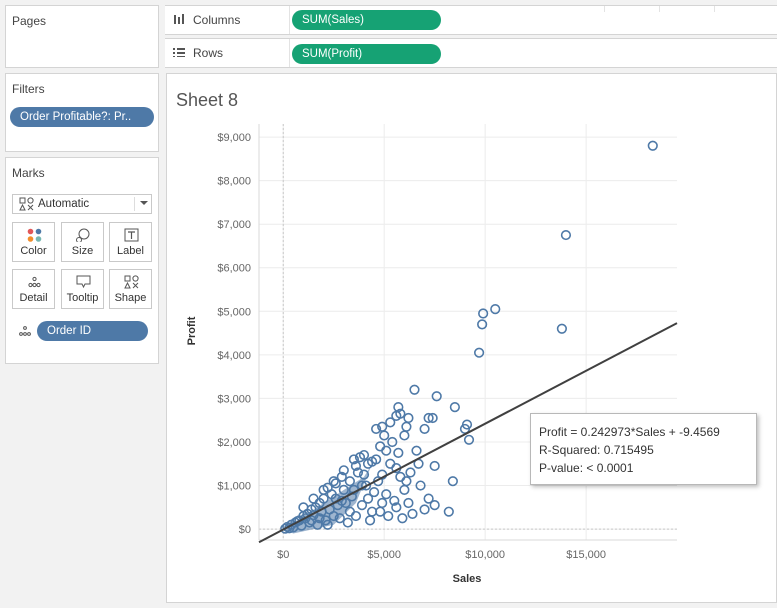  I want to click on pages-title: Pages, so click(29, 21).